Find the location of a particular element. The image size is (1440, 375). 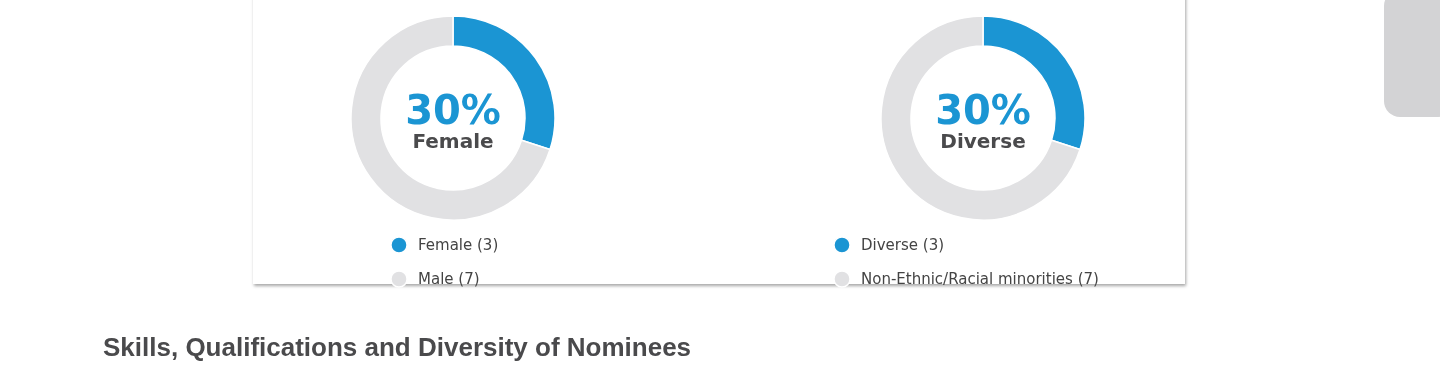

legend-label: Female (3) is located at coordinates (458, 245).